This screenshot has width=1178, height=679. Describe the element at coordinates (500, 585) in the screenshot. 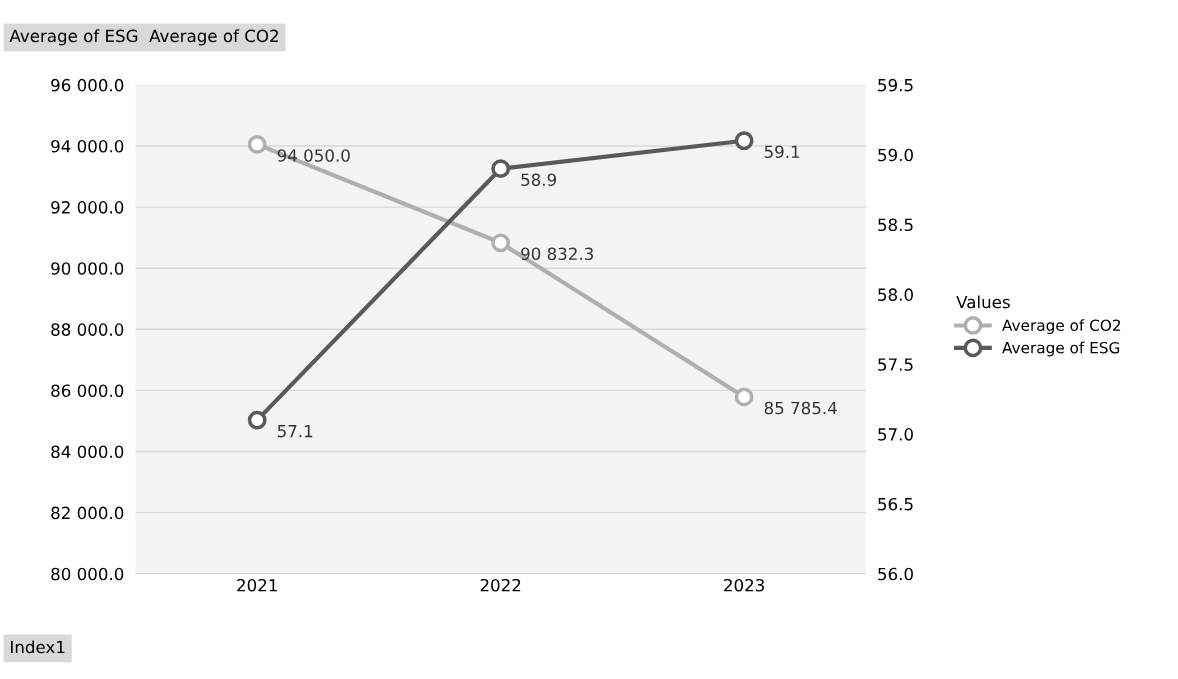

I see `x-tick-label: 2022` at that location.